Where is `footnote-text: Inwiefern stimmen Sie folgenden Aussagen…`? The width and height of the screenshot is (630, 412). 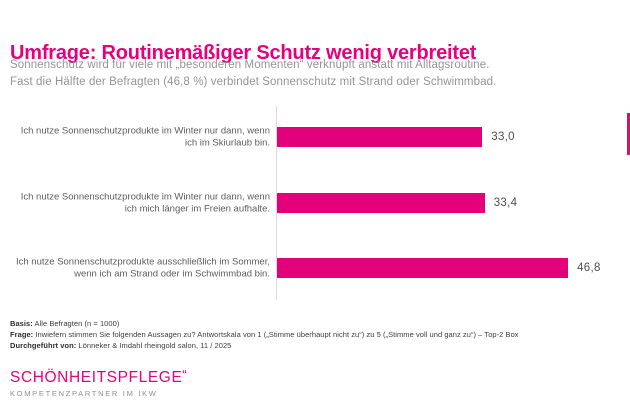 footnote-text: Inwiefern stimmen Sie folgenden Aussagen… is located at coordinates (276, 334).